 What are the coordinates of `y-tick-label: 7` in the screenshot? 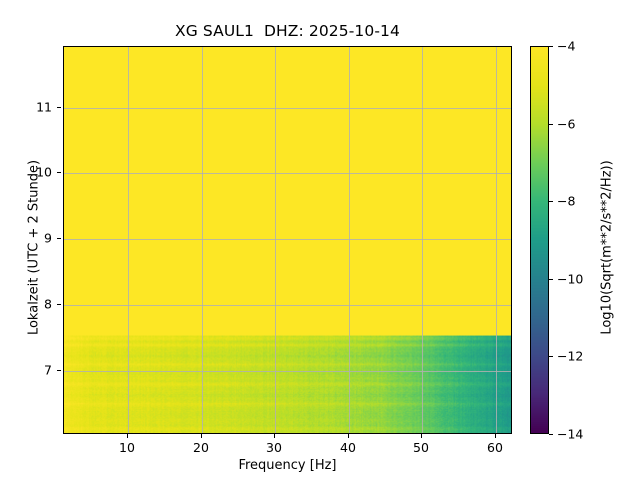 It's located at (48, 370).